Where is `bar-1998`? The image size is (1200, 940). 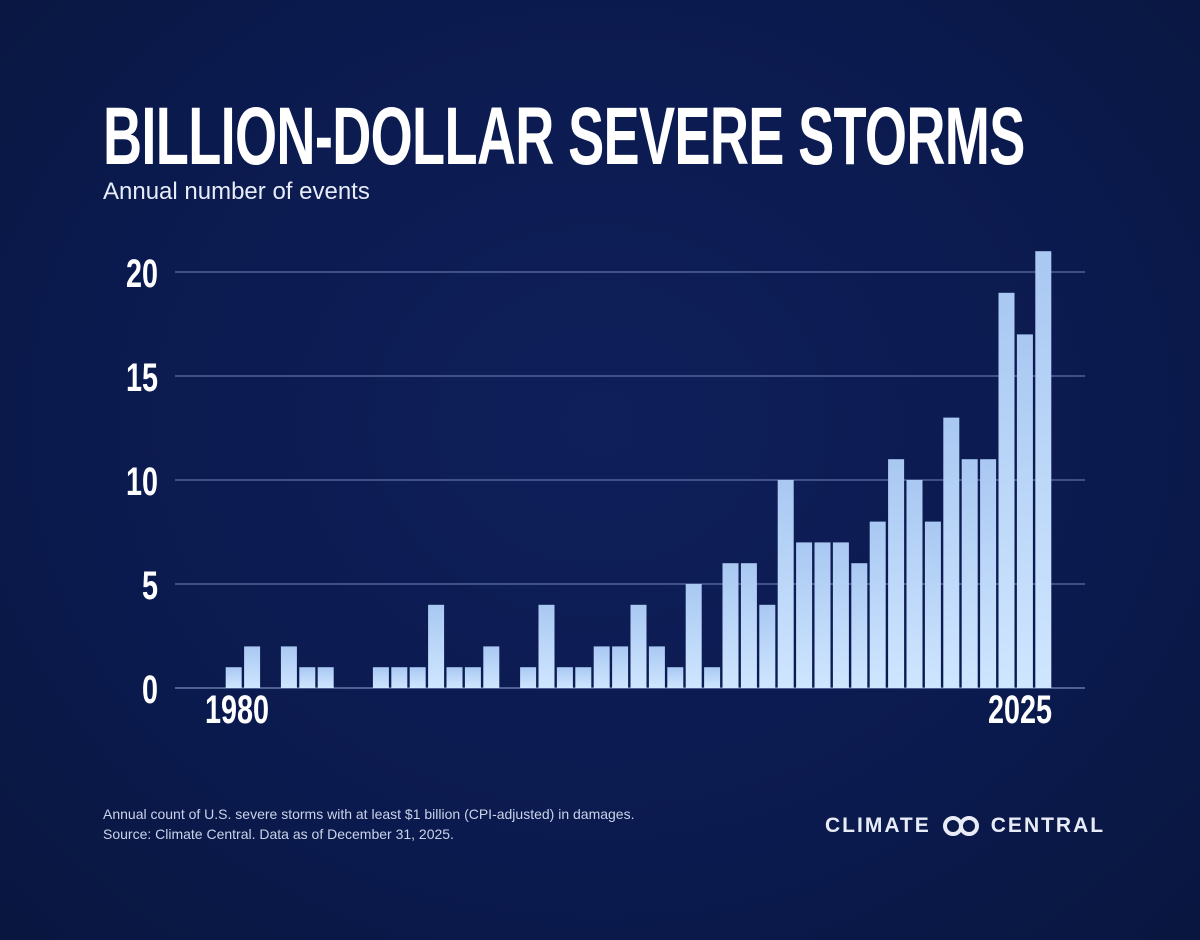 bar-1998 is located at coordinates (546, 646).